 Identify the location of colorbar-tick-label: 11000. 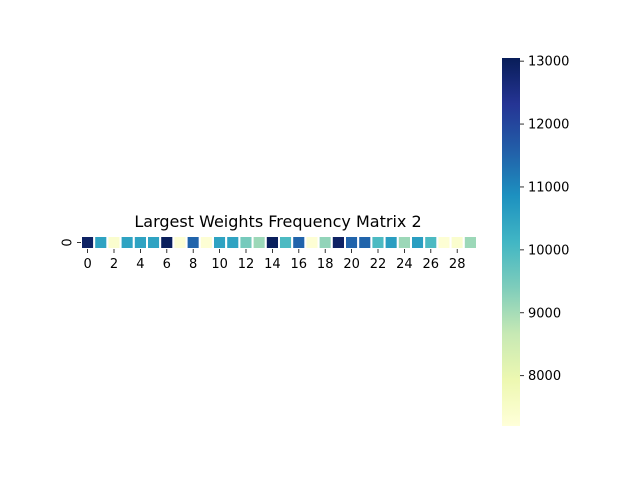
(548, 188).